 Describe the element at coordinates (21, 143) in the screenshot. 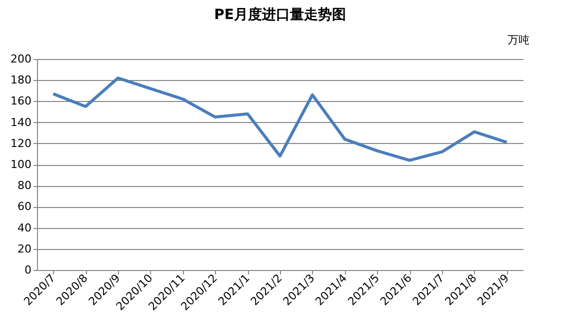

I see `y-tick-label: 120` at that location.